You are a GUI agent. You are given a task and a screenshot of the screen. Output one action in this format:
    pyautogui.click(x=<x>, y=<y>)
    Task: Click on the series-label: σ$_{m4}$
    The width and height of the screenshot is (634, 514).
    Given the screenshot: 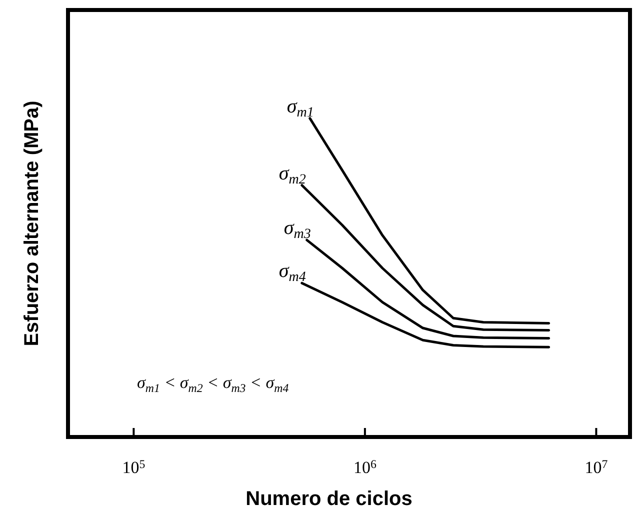 What is the action you would take?
    pyautogui.click(x=292, y=273)
    